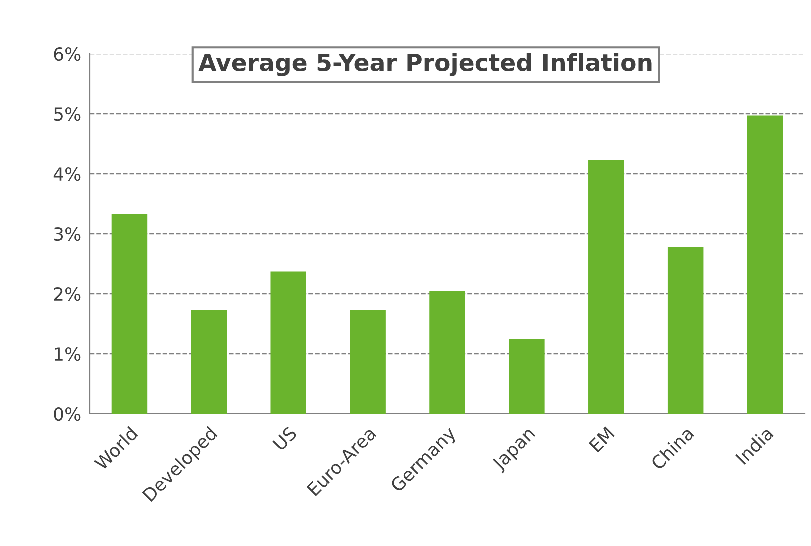  Describe the element at coordinates (67, 114) in the screenshot. I see `y-tick-label: 5%` at that location.